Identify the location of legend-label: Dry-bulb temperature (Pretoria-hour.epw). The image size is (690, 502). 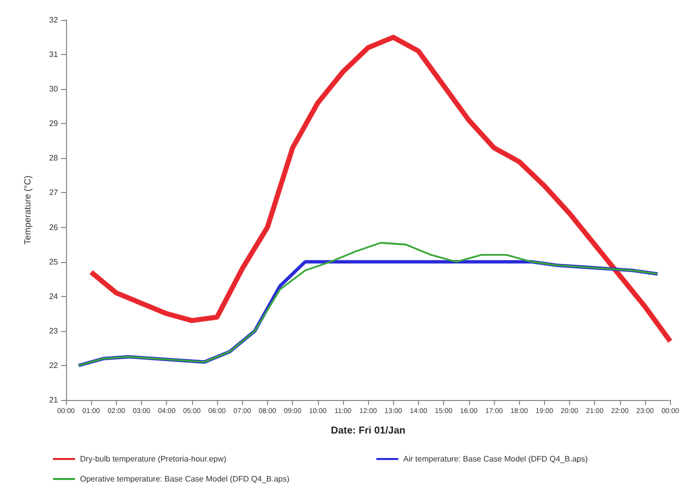
(153, 459).